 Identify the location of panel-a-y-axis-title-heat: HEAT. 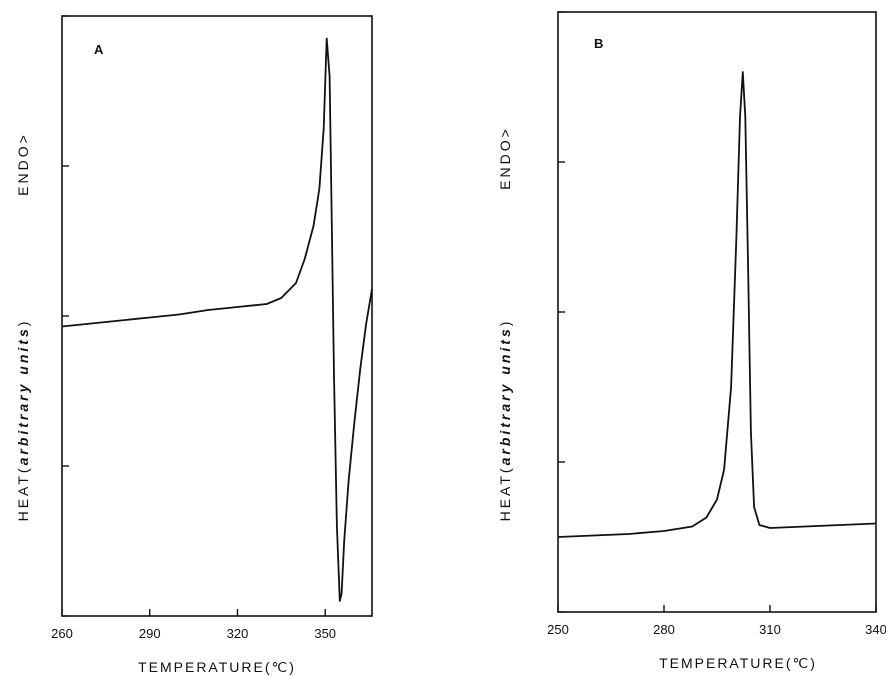
(23, 497).